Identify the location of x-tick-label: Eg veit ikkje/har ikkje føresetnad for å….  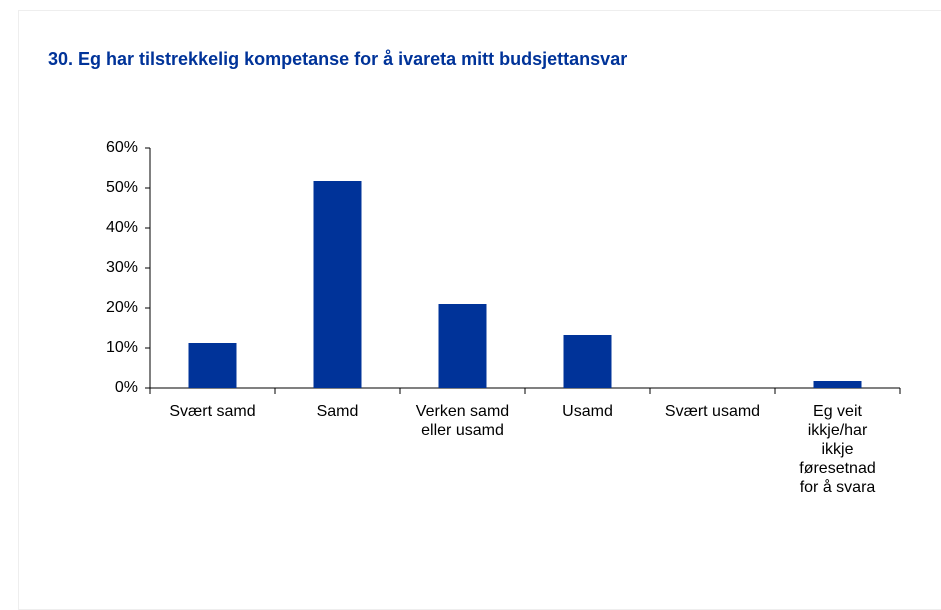
(837, 449).